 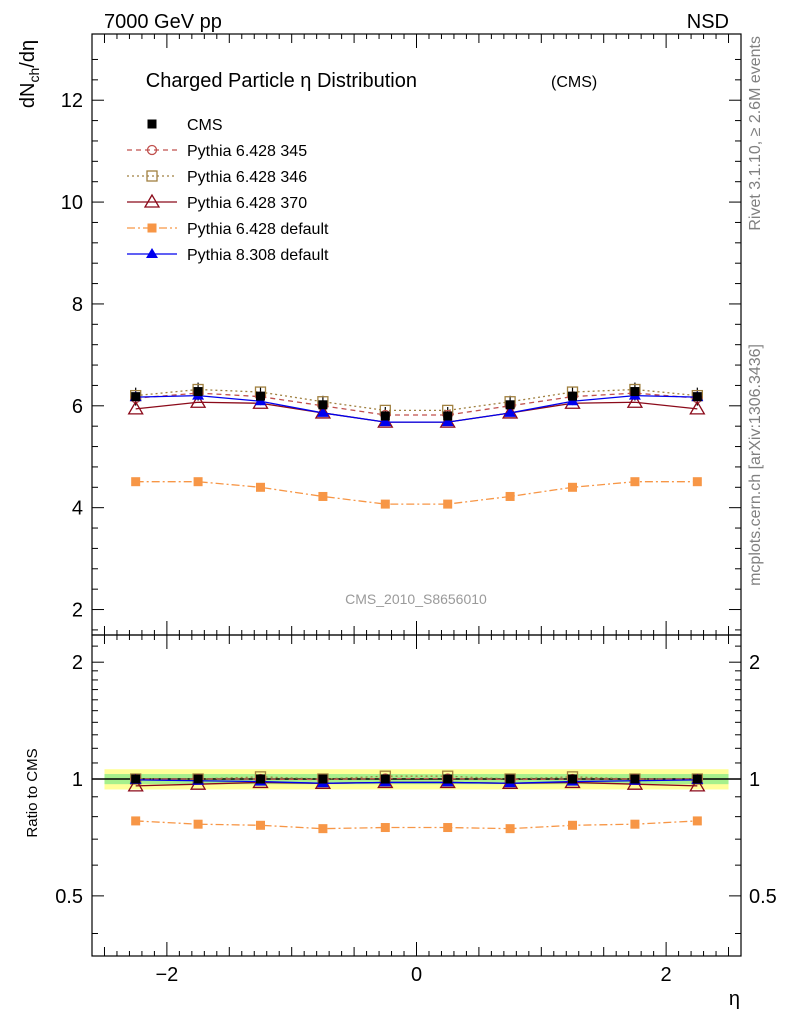 I want to click on svg-text: dNch/dη, so click(x=29, y=74).